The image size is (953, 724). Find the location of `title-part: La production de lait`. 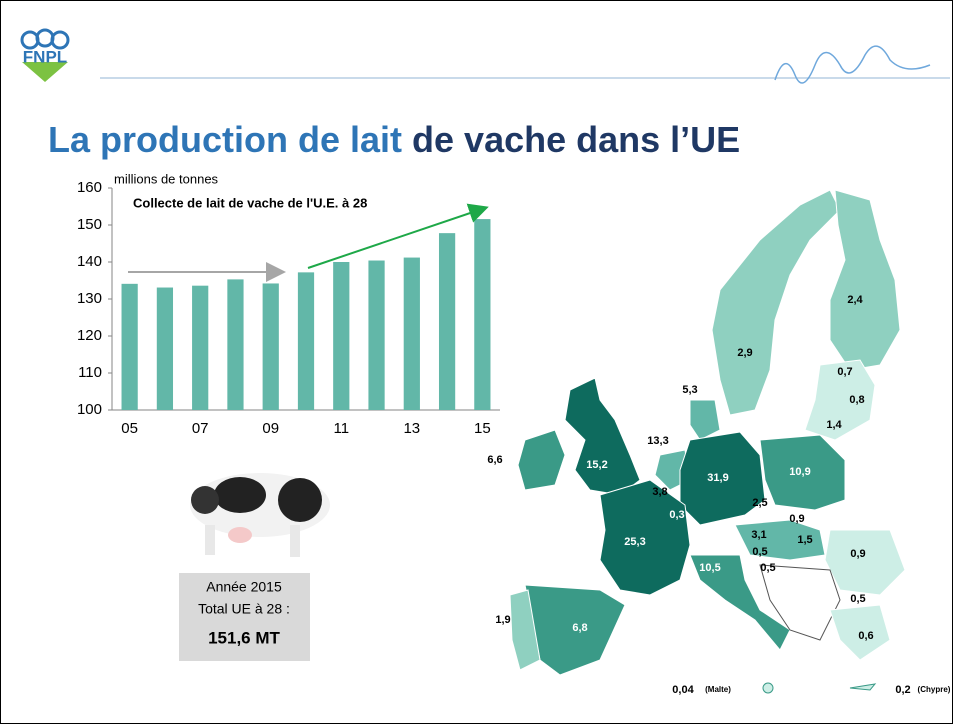

title-part: La production de lait is located at coordinates (225, 139).